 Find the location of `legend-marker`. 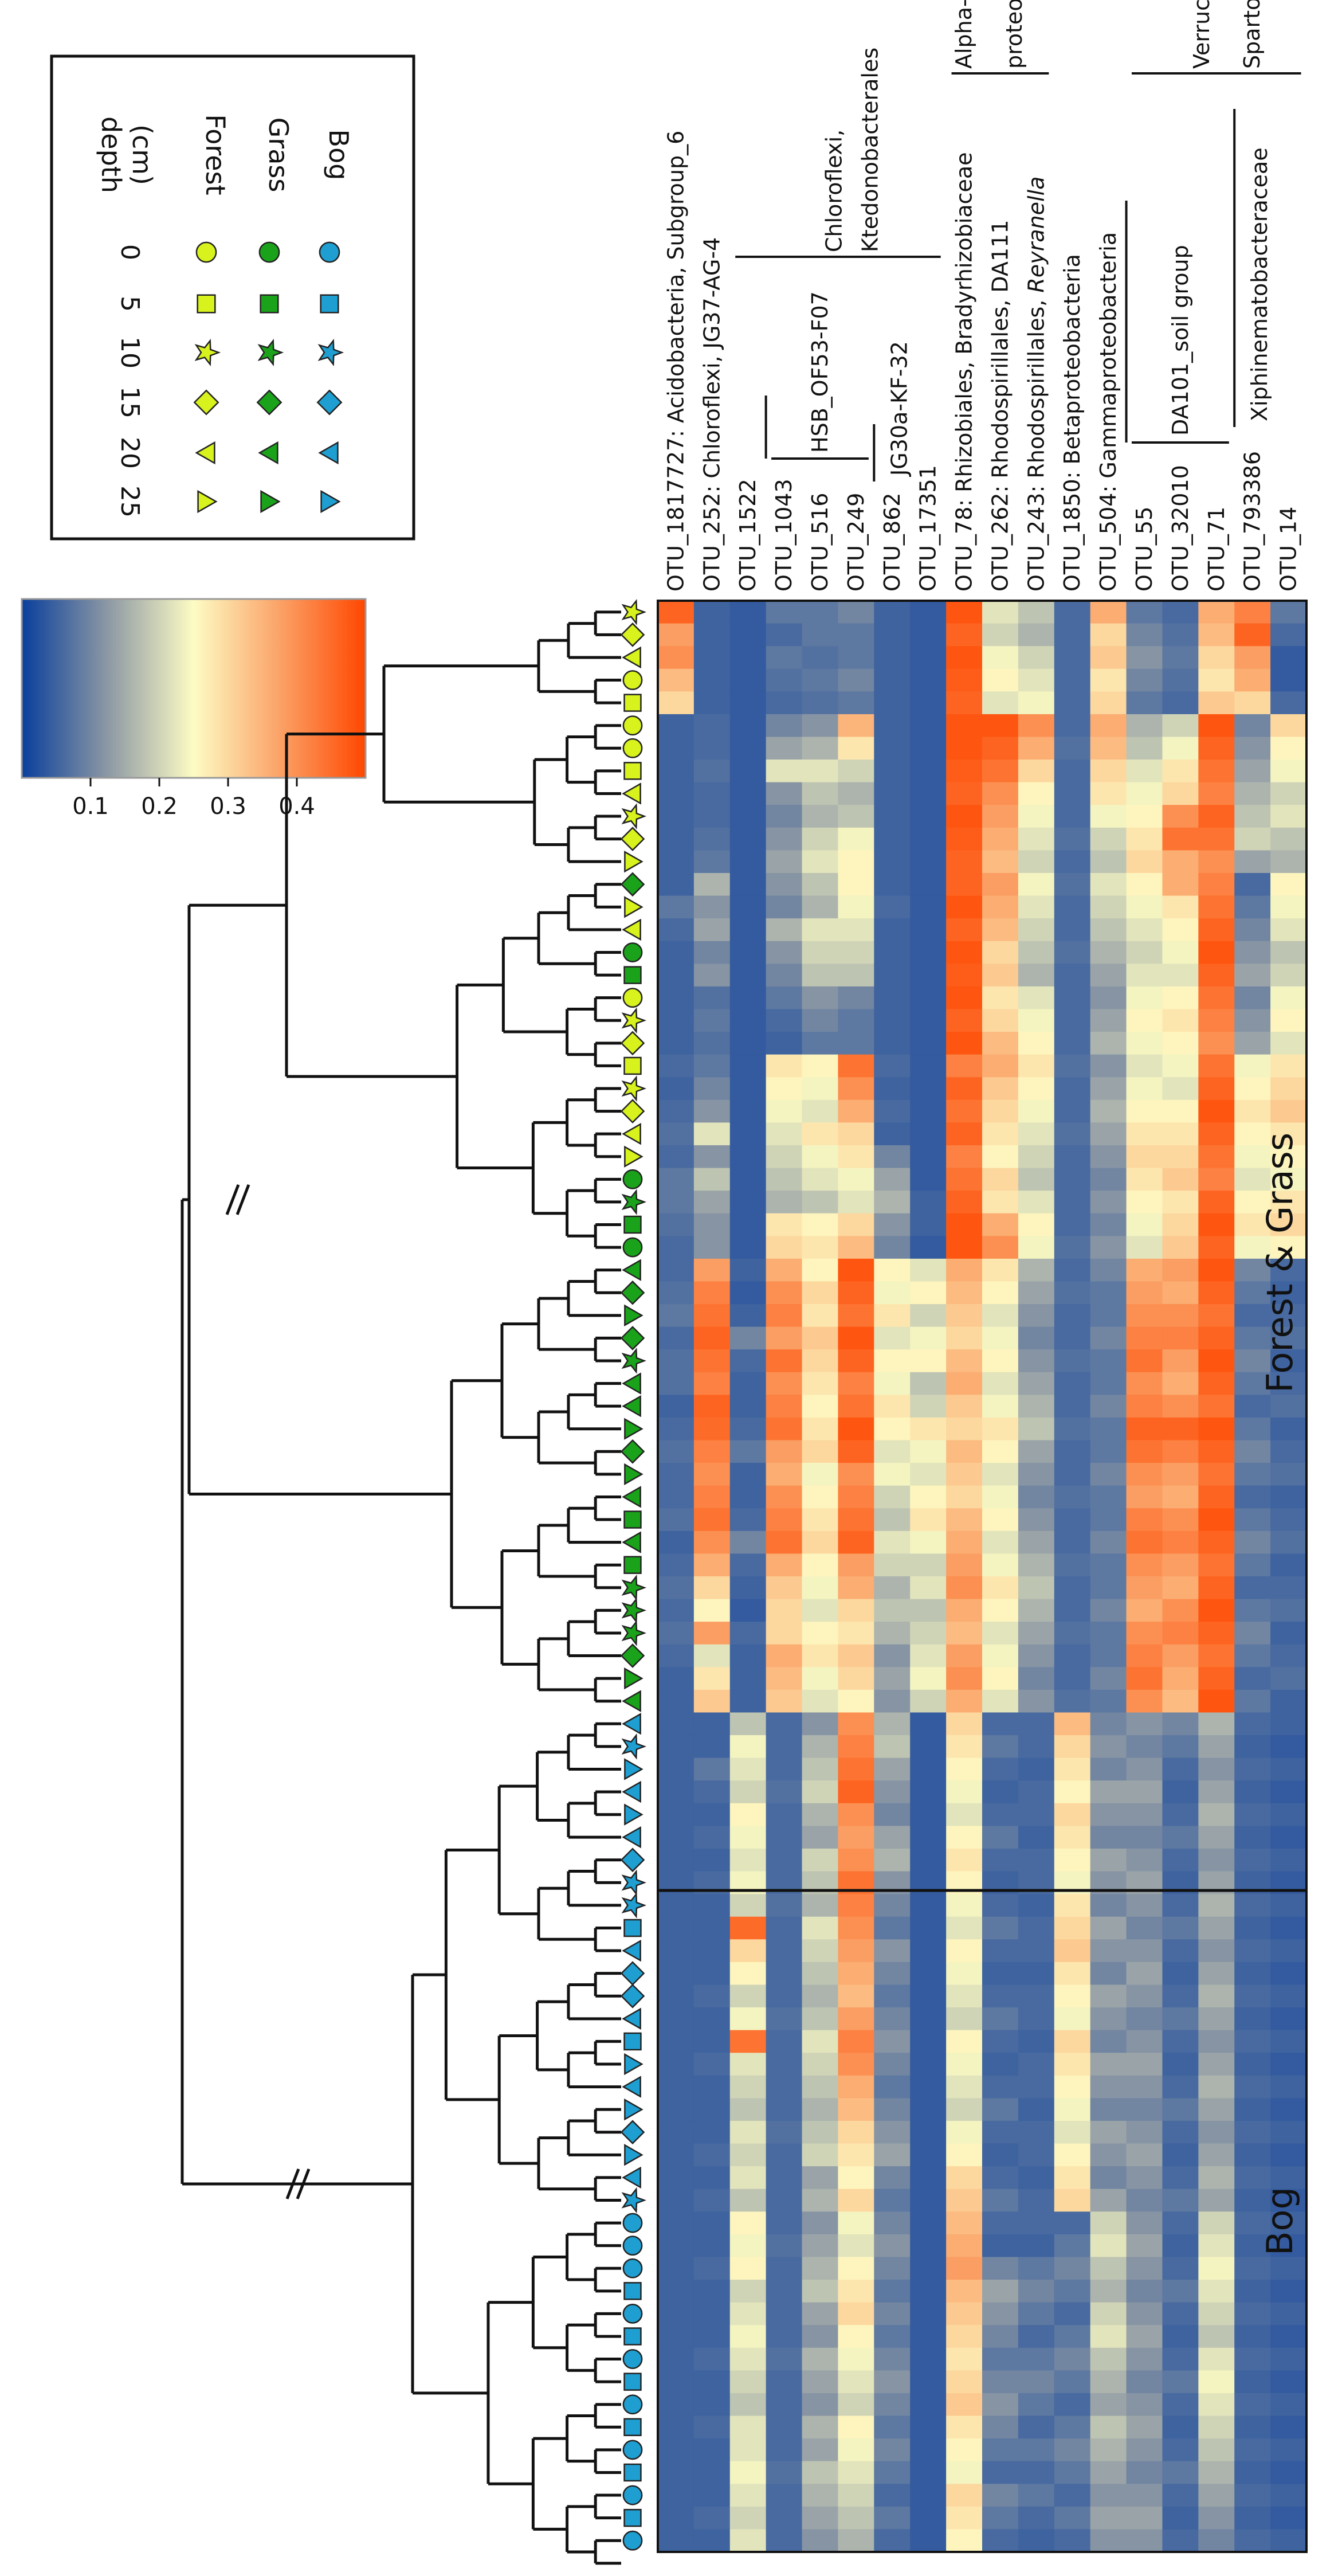

legend-marker is located at coordinates (205, 453).